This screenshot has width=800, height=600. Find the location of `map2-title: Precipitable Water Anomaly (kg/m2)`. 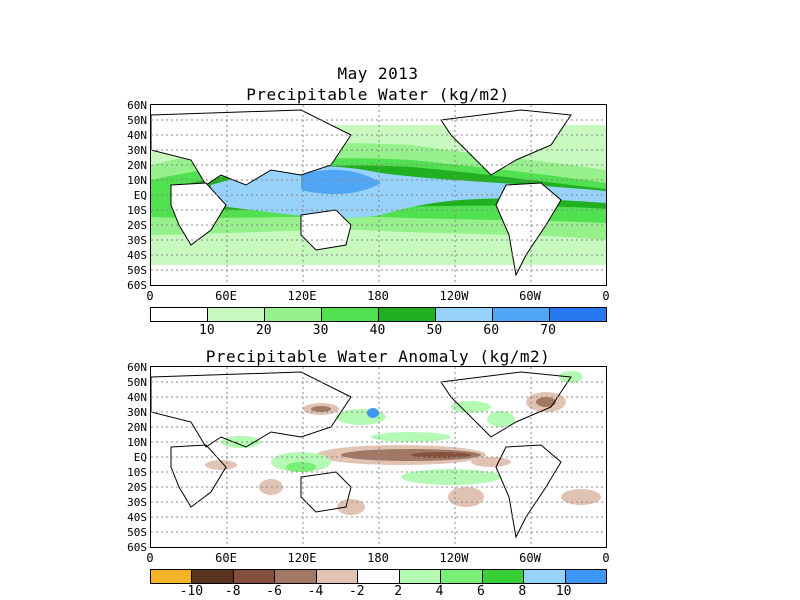

map2-title: Precipitable Water Anomaly (kg/m2) is located at coordinates (378, 356).